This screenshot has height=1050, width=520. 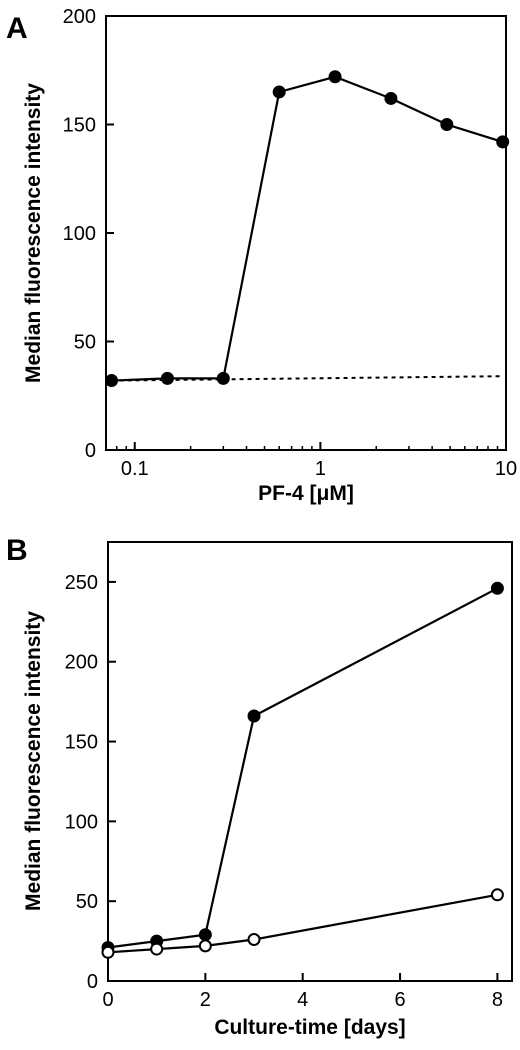 What do you see at coordinates (309, 1027) in the screenshot?
I see `x-axis-label-b: Culture-time [days]` at bounding box center [309, 1027].